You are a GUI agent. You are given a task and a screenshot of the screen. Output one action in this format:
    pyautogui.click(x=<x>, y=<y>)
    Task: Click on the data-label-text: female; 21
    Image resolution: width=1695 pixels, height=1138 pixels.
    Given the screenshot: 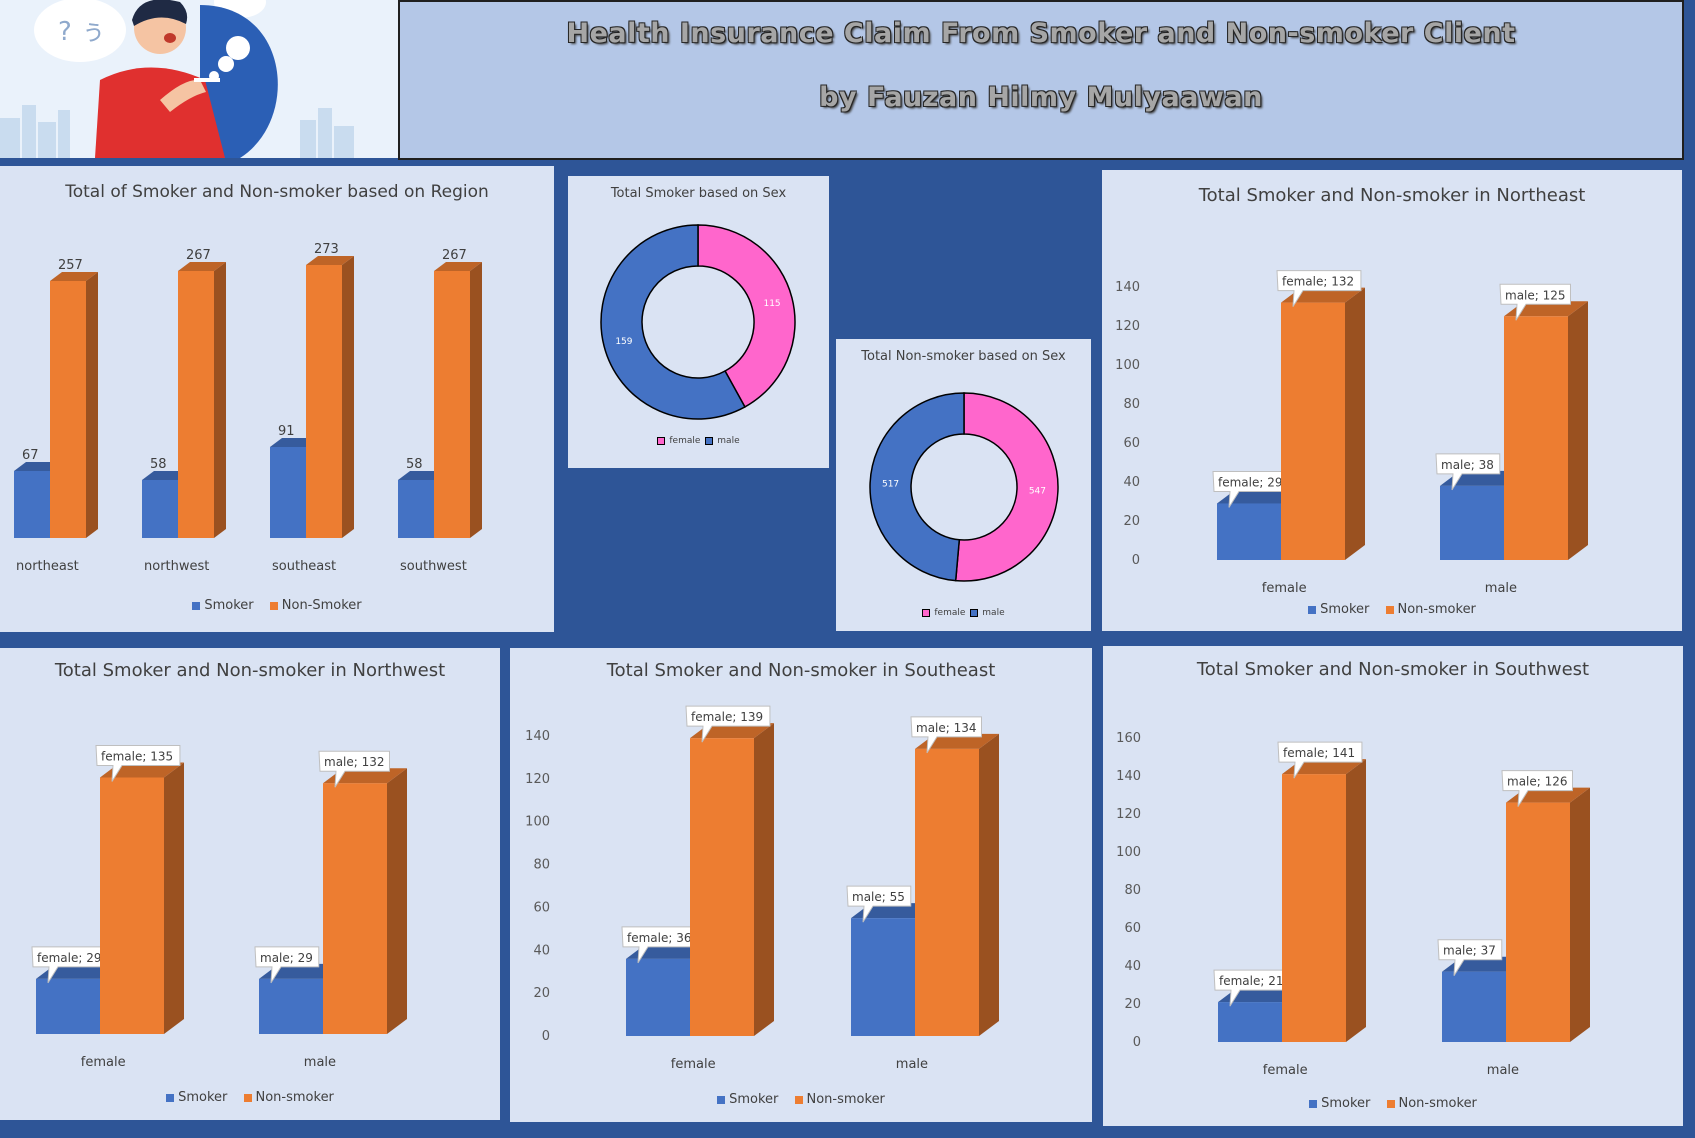 What is the action you would take?
    pyautogui.click(x=1251, y=981)
    